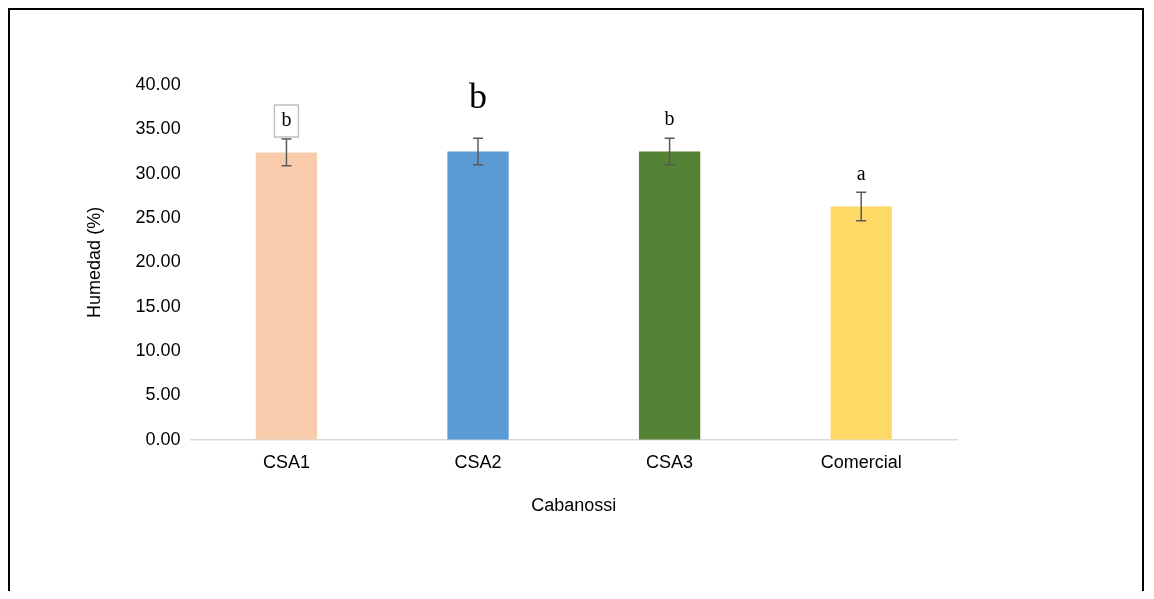 This screenshot has height=599, width=1154. I want to click on x-tick-label: Comercial, so click(861, 461).